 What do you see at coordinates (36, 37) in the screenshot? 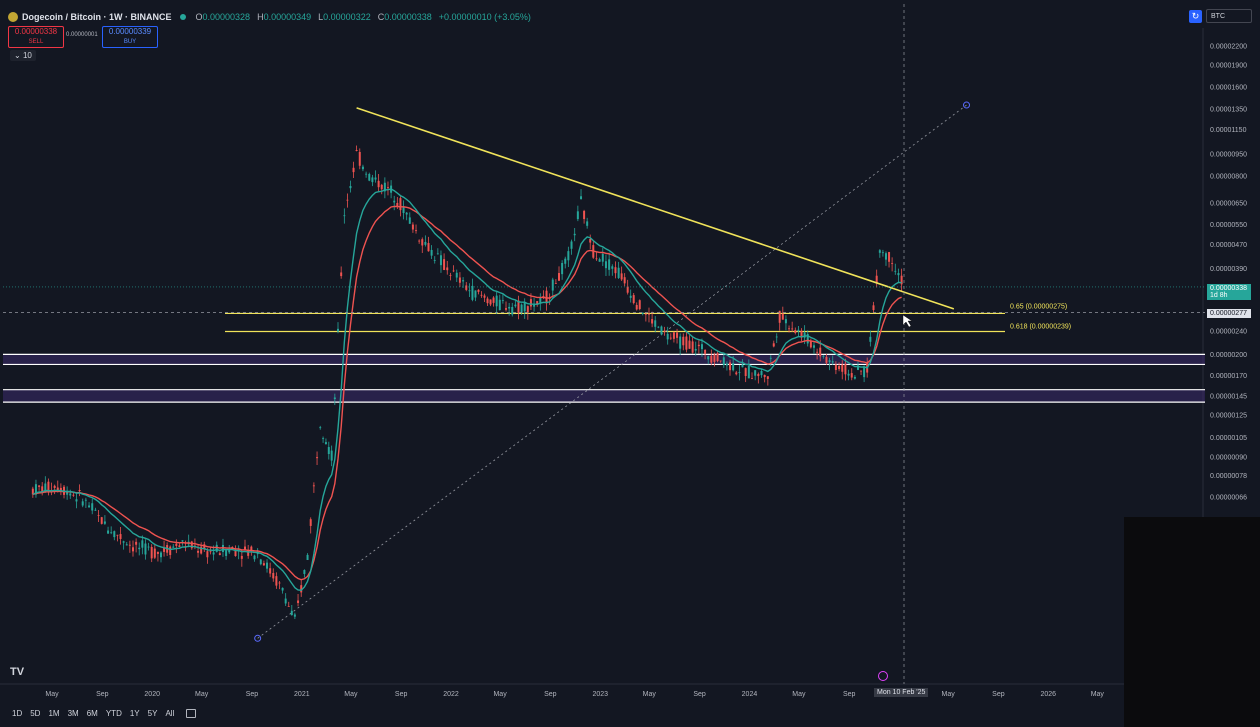
I see `sell-button: 0.00000338 SELL` at bounding box center [36, 37].